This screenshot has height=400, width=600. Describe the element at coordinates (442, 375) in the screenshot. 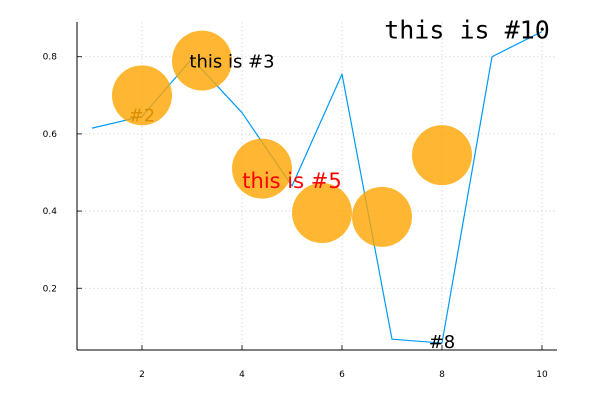

I see `x-tick-label: 8` at that location.